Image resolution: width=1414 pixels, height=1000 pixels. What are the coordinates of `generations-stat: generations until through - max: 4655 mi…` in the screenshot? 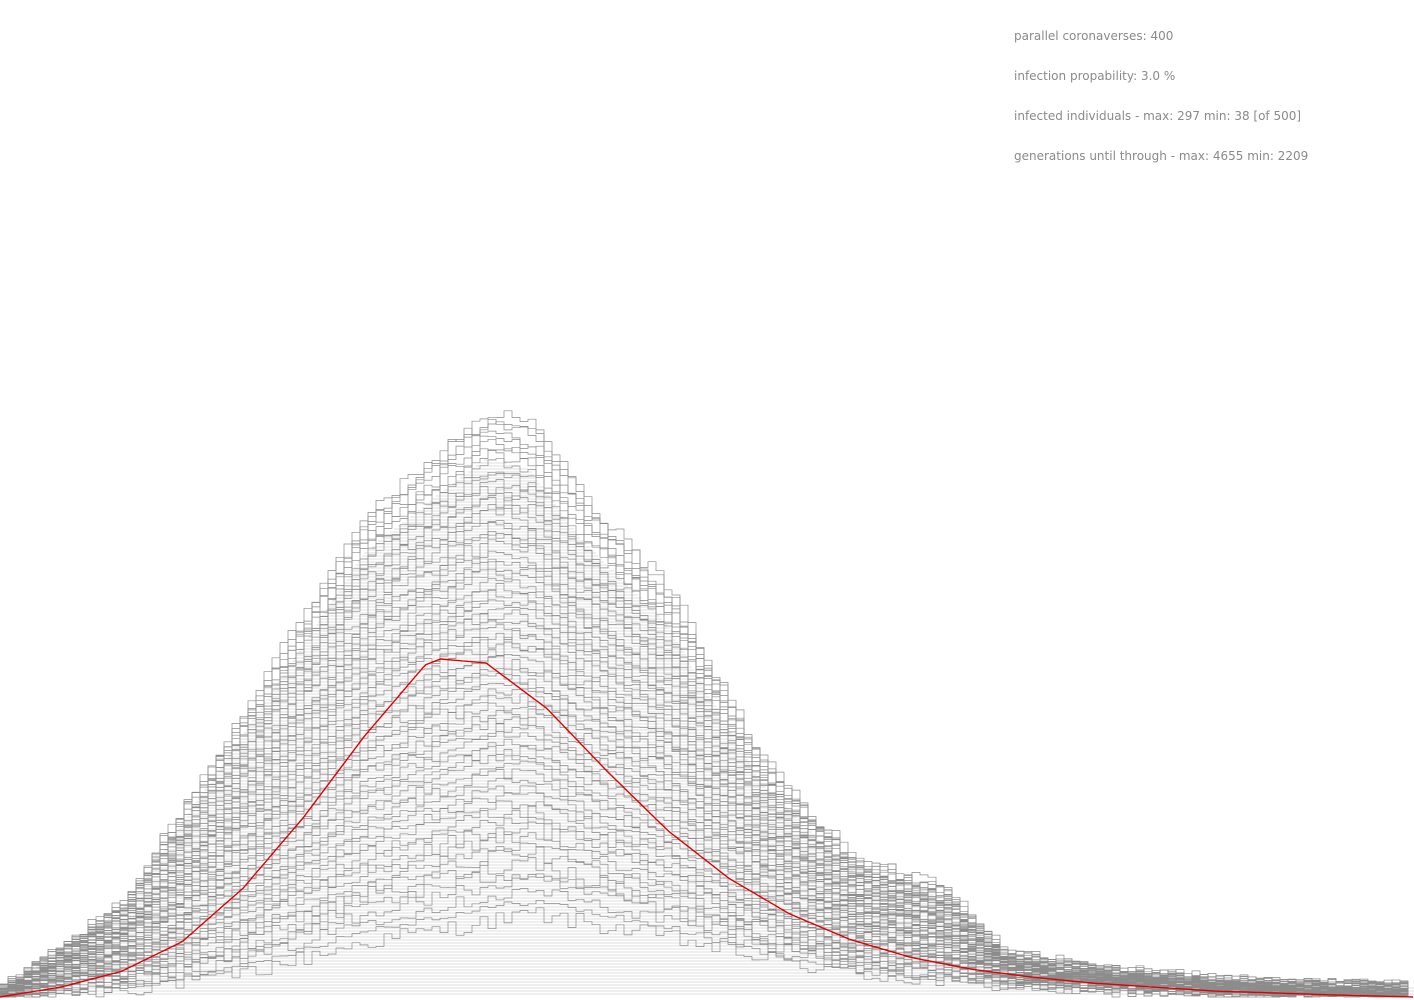 It's located at (1161, 156).